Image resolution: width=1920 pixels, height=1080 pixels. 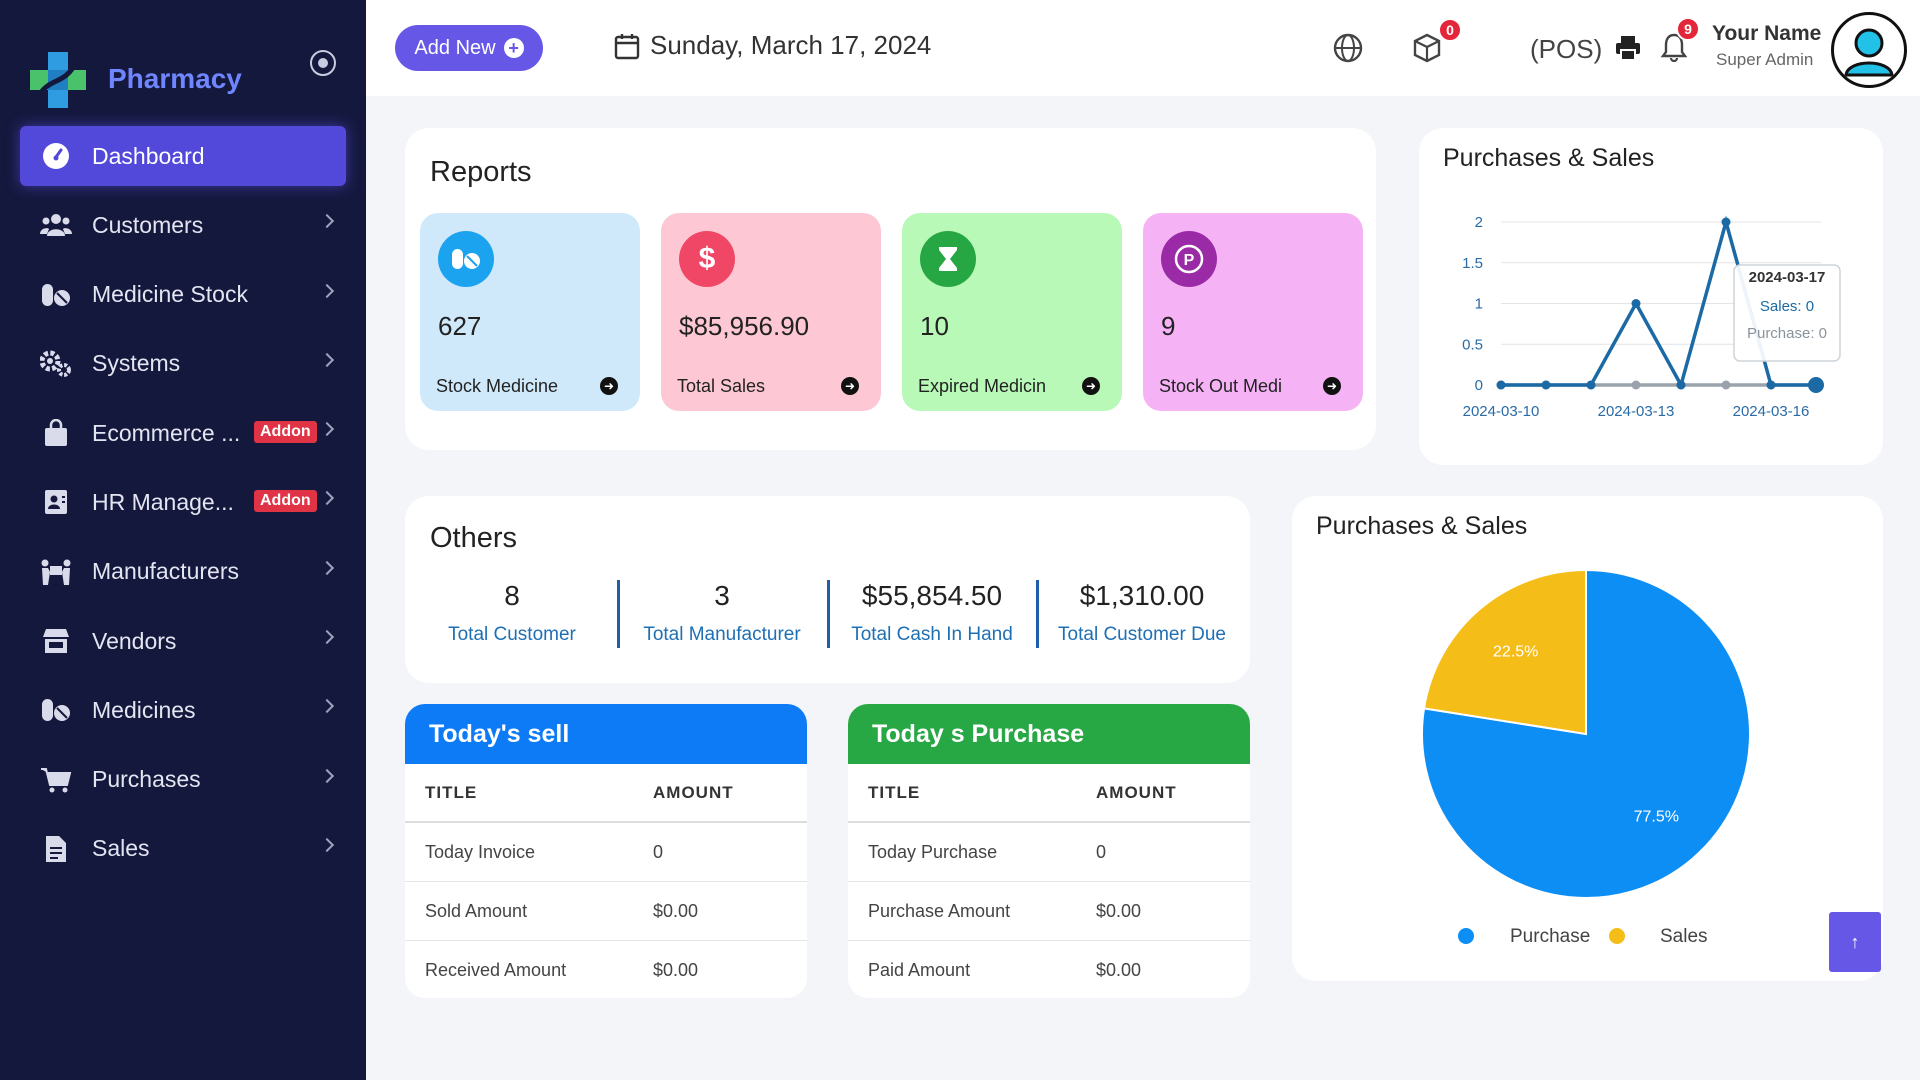 I want to click on sidebar-item-medicine-stock: Medicine Stock, so click(x=183, y=295).